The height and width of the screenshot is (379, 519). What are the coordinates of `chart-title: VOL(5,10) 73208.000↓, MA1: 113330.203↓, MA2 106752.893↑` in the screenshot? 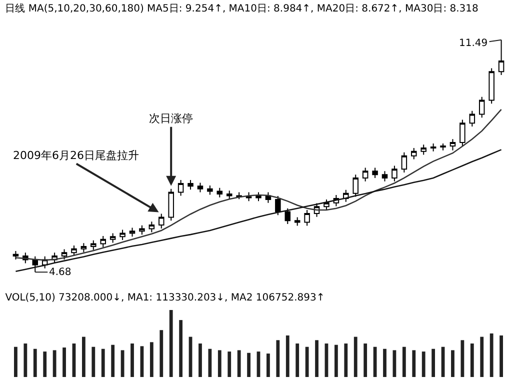 It's located at (165, 298).